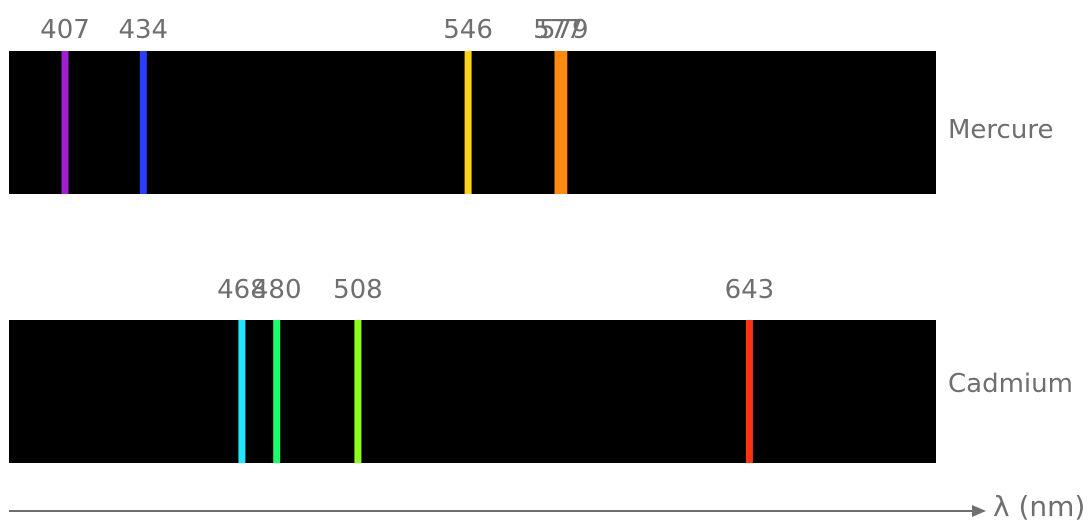 Image resolution: width=1091 pixels, height=523 pixels. I want to click on wavelength-label-mercure-434: 434, so click(143, 30).